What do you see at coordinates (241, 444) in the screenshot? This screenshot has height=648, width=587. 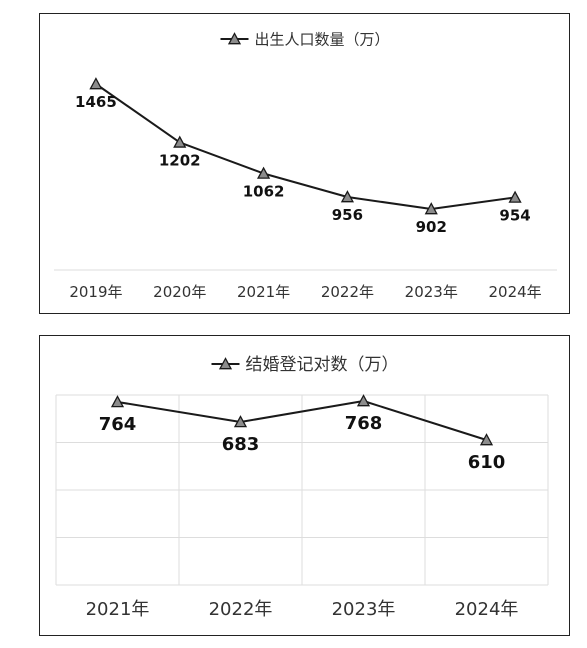 I see `marriage-data-label-1: 683` at bounding box center [241, 444].